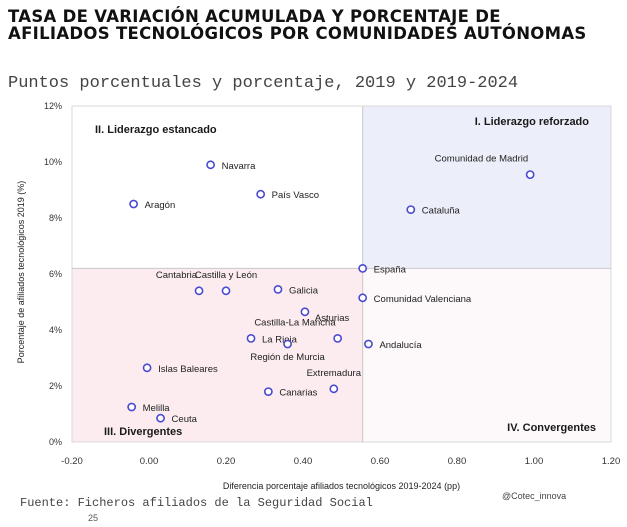  Describe the element at coordinates (156, 130) in the screenshot. I see `quadrant-label: II. Liderazgo estancado` at that location.